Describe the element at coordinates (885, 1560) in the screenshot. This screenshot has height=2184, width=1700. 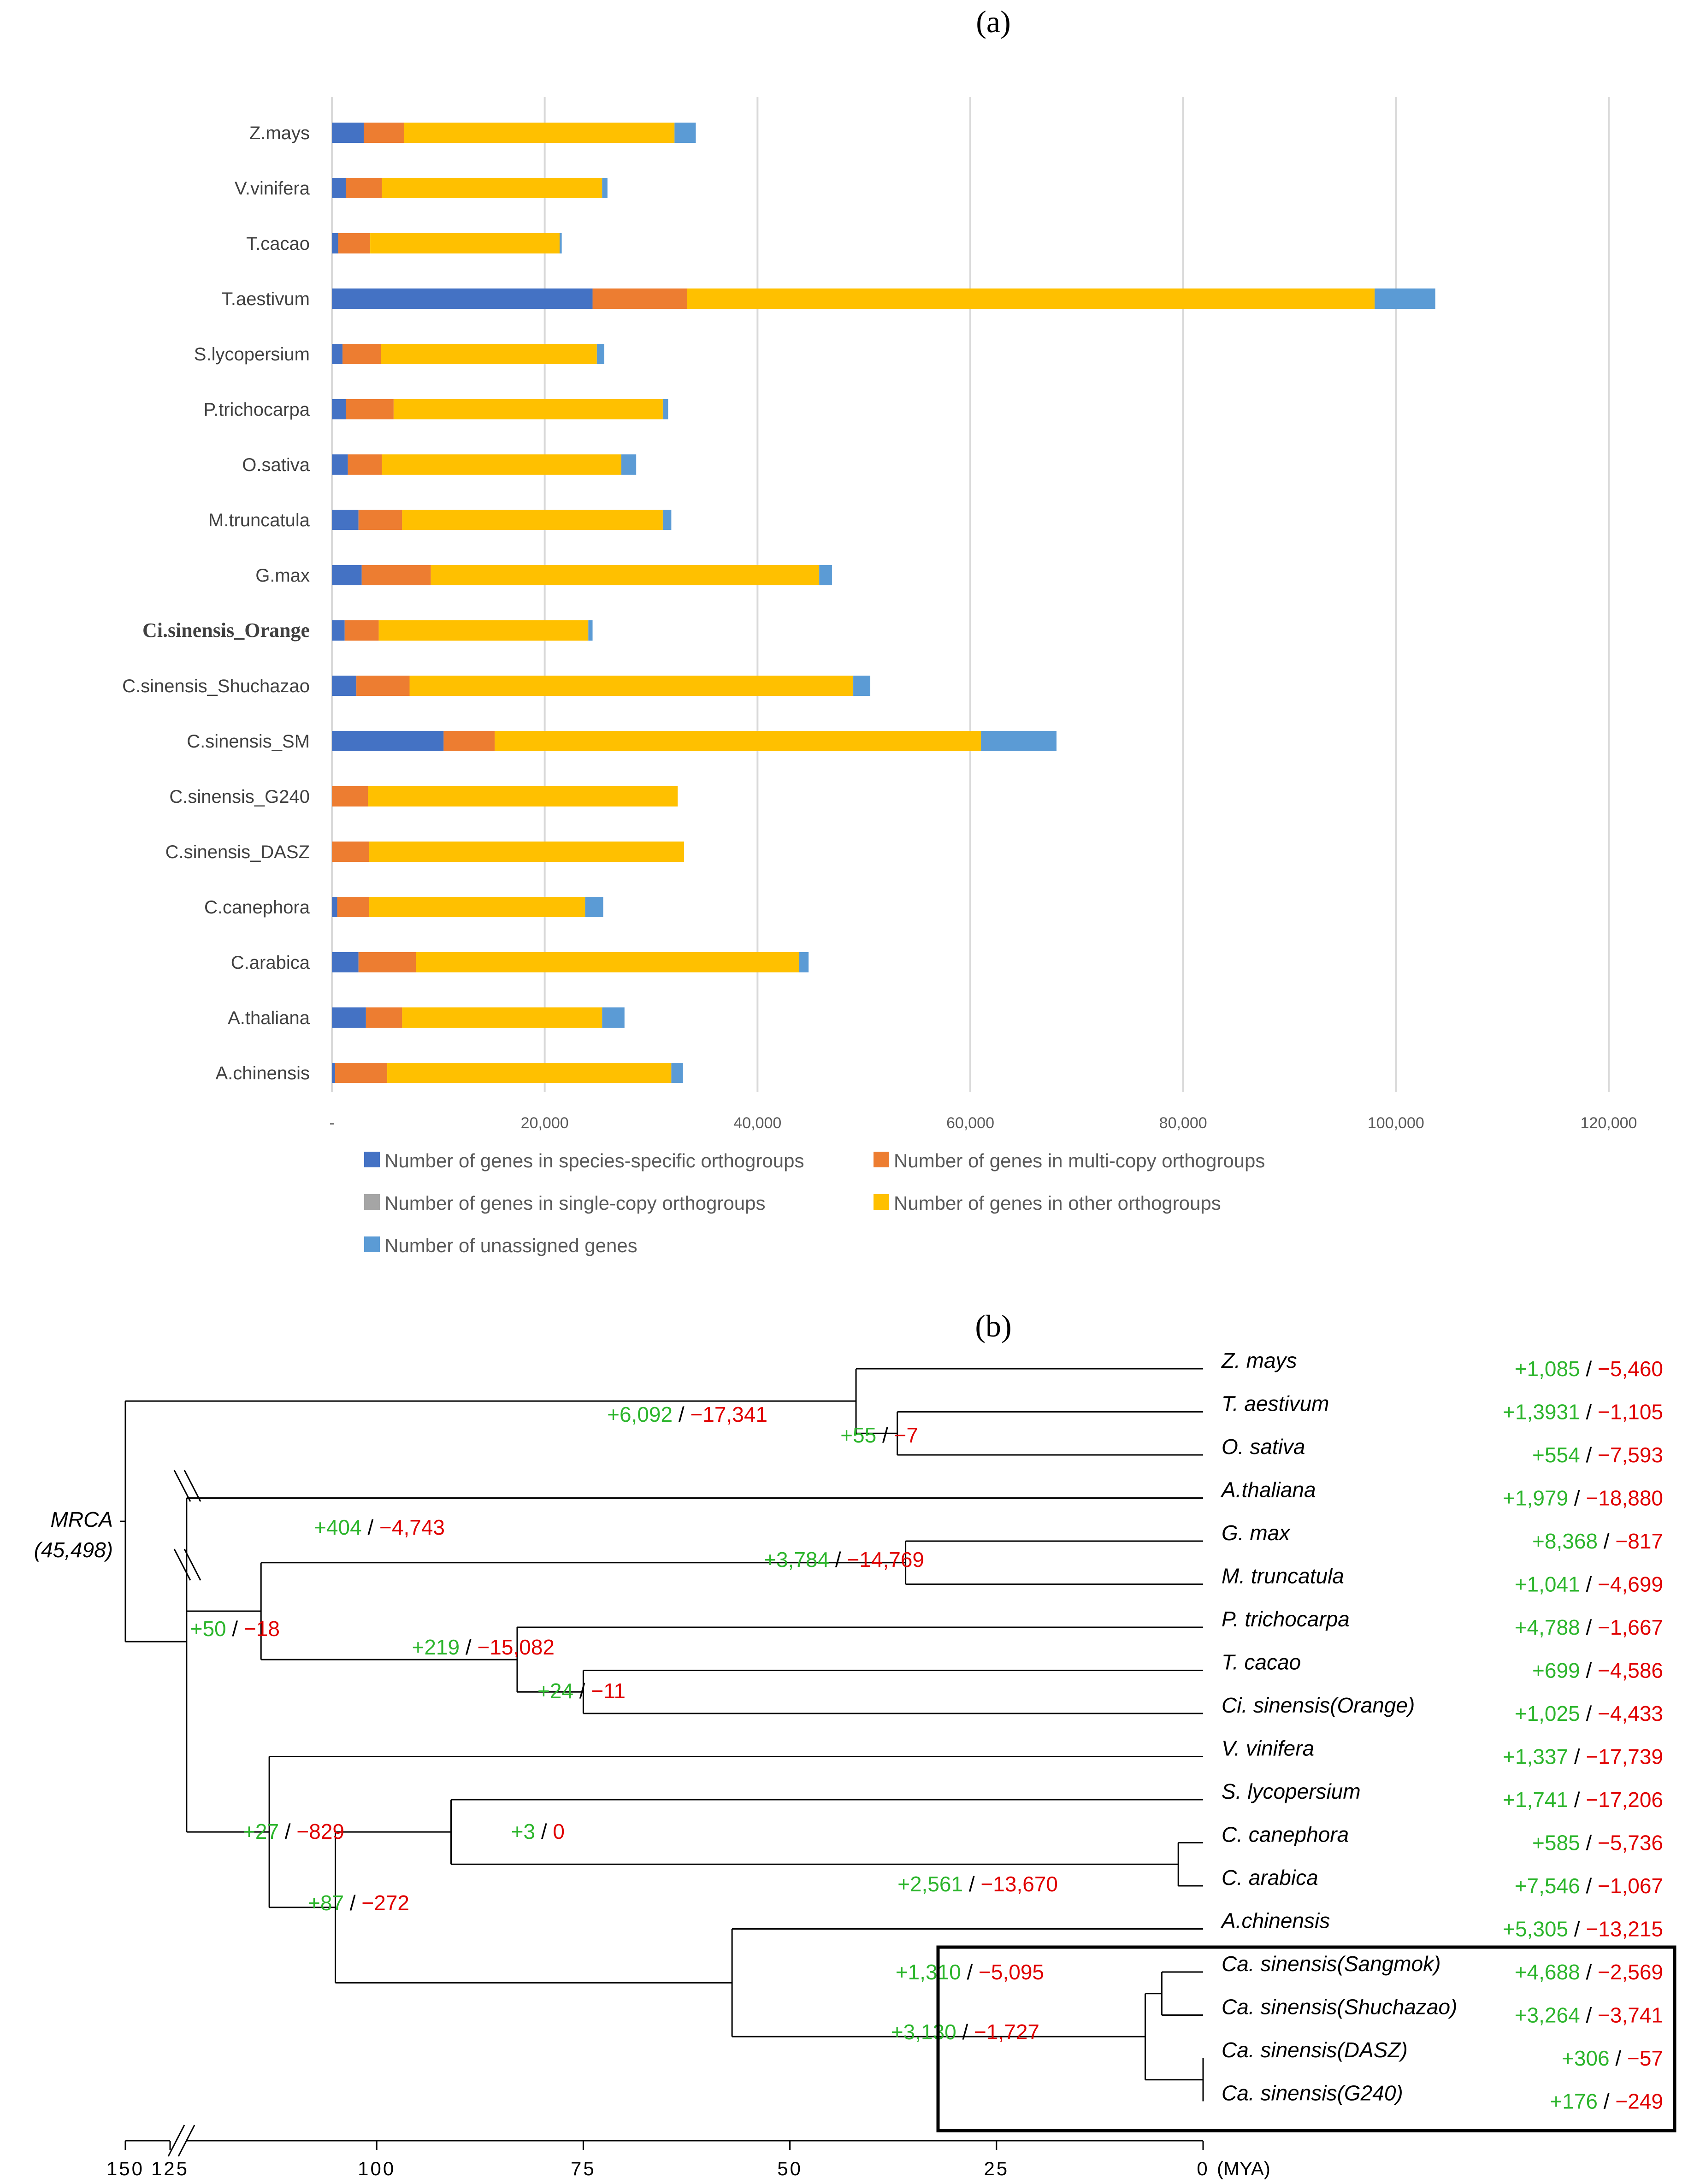
I see `loss-value: −14,769` at that location.